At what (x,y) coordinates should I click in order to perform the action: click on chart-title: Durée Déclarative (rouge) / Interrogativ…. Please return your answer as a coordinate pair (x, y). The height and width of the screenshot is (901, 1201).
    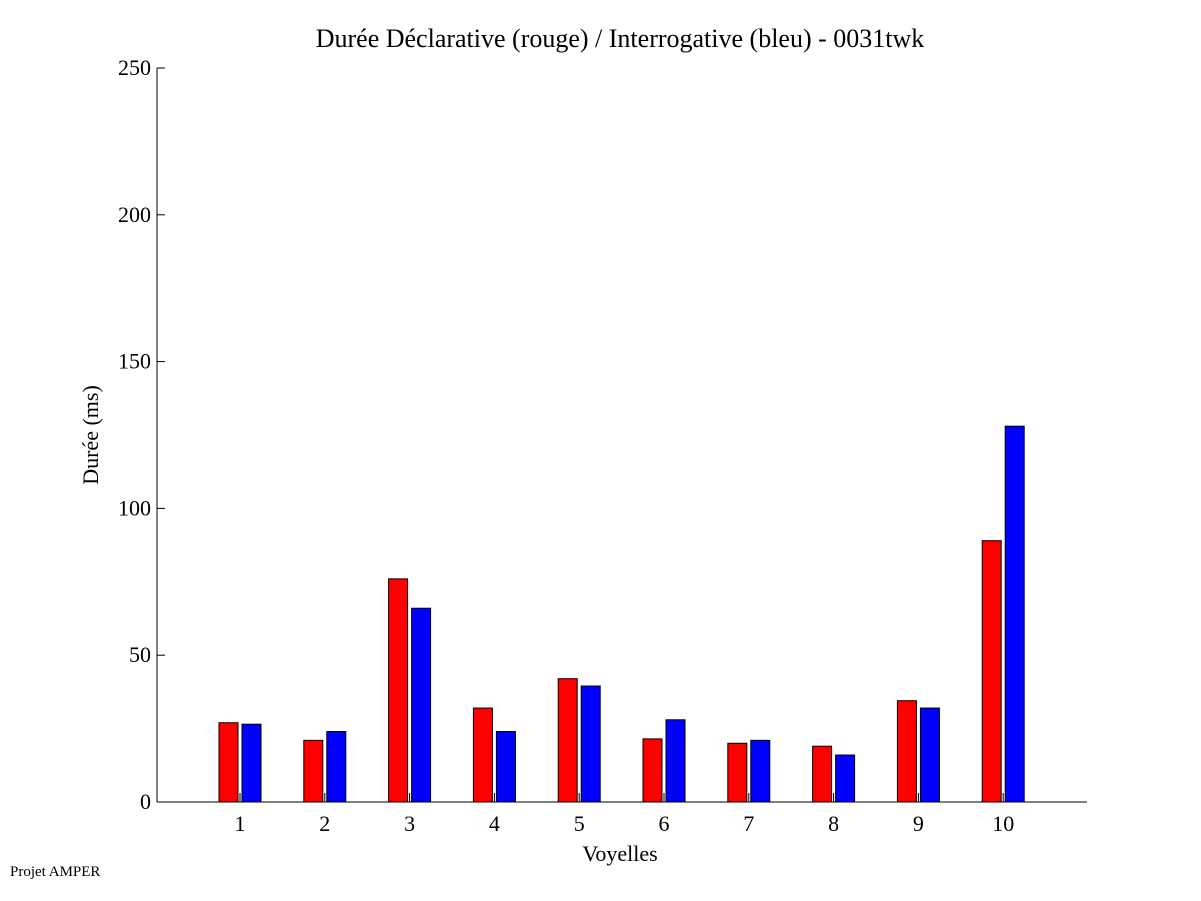
    Looking at the image, I should click on (620, 38).